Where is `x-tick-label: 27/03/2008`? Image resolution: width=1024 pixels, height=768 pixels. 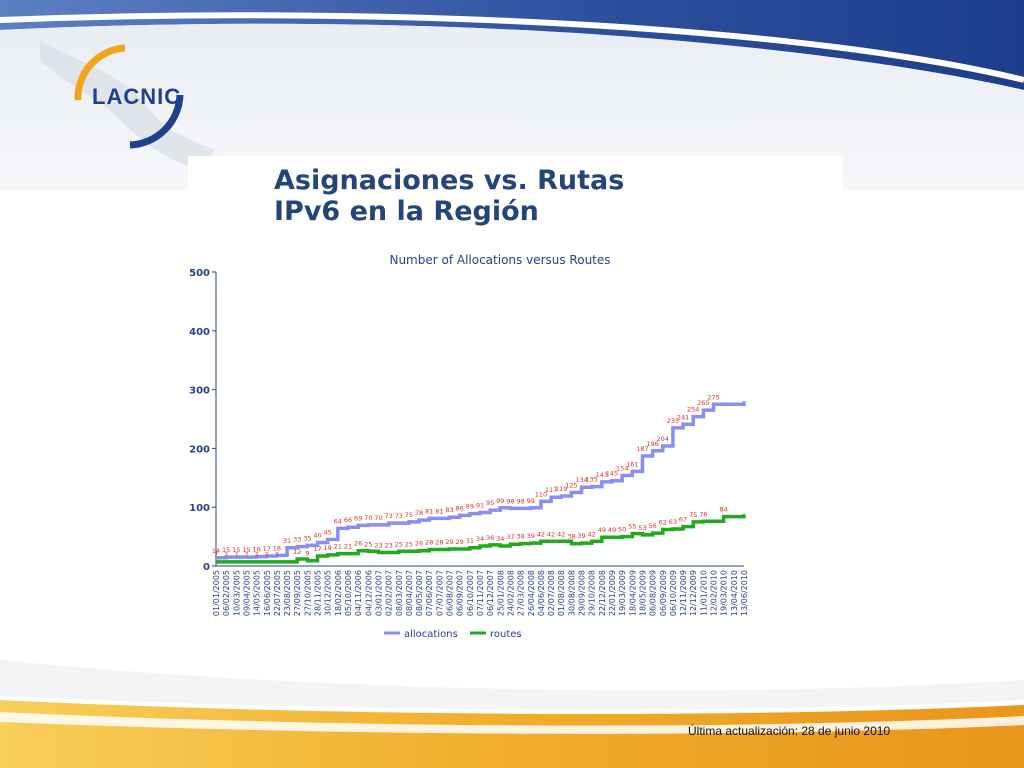
x-tick-label: 27/03/2008 is located at coordinates (521, 593).